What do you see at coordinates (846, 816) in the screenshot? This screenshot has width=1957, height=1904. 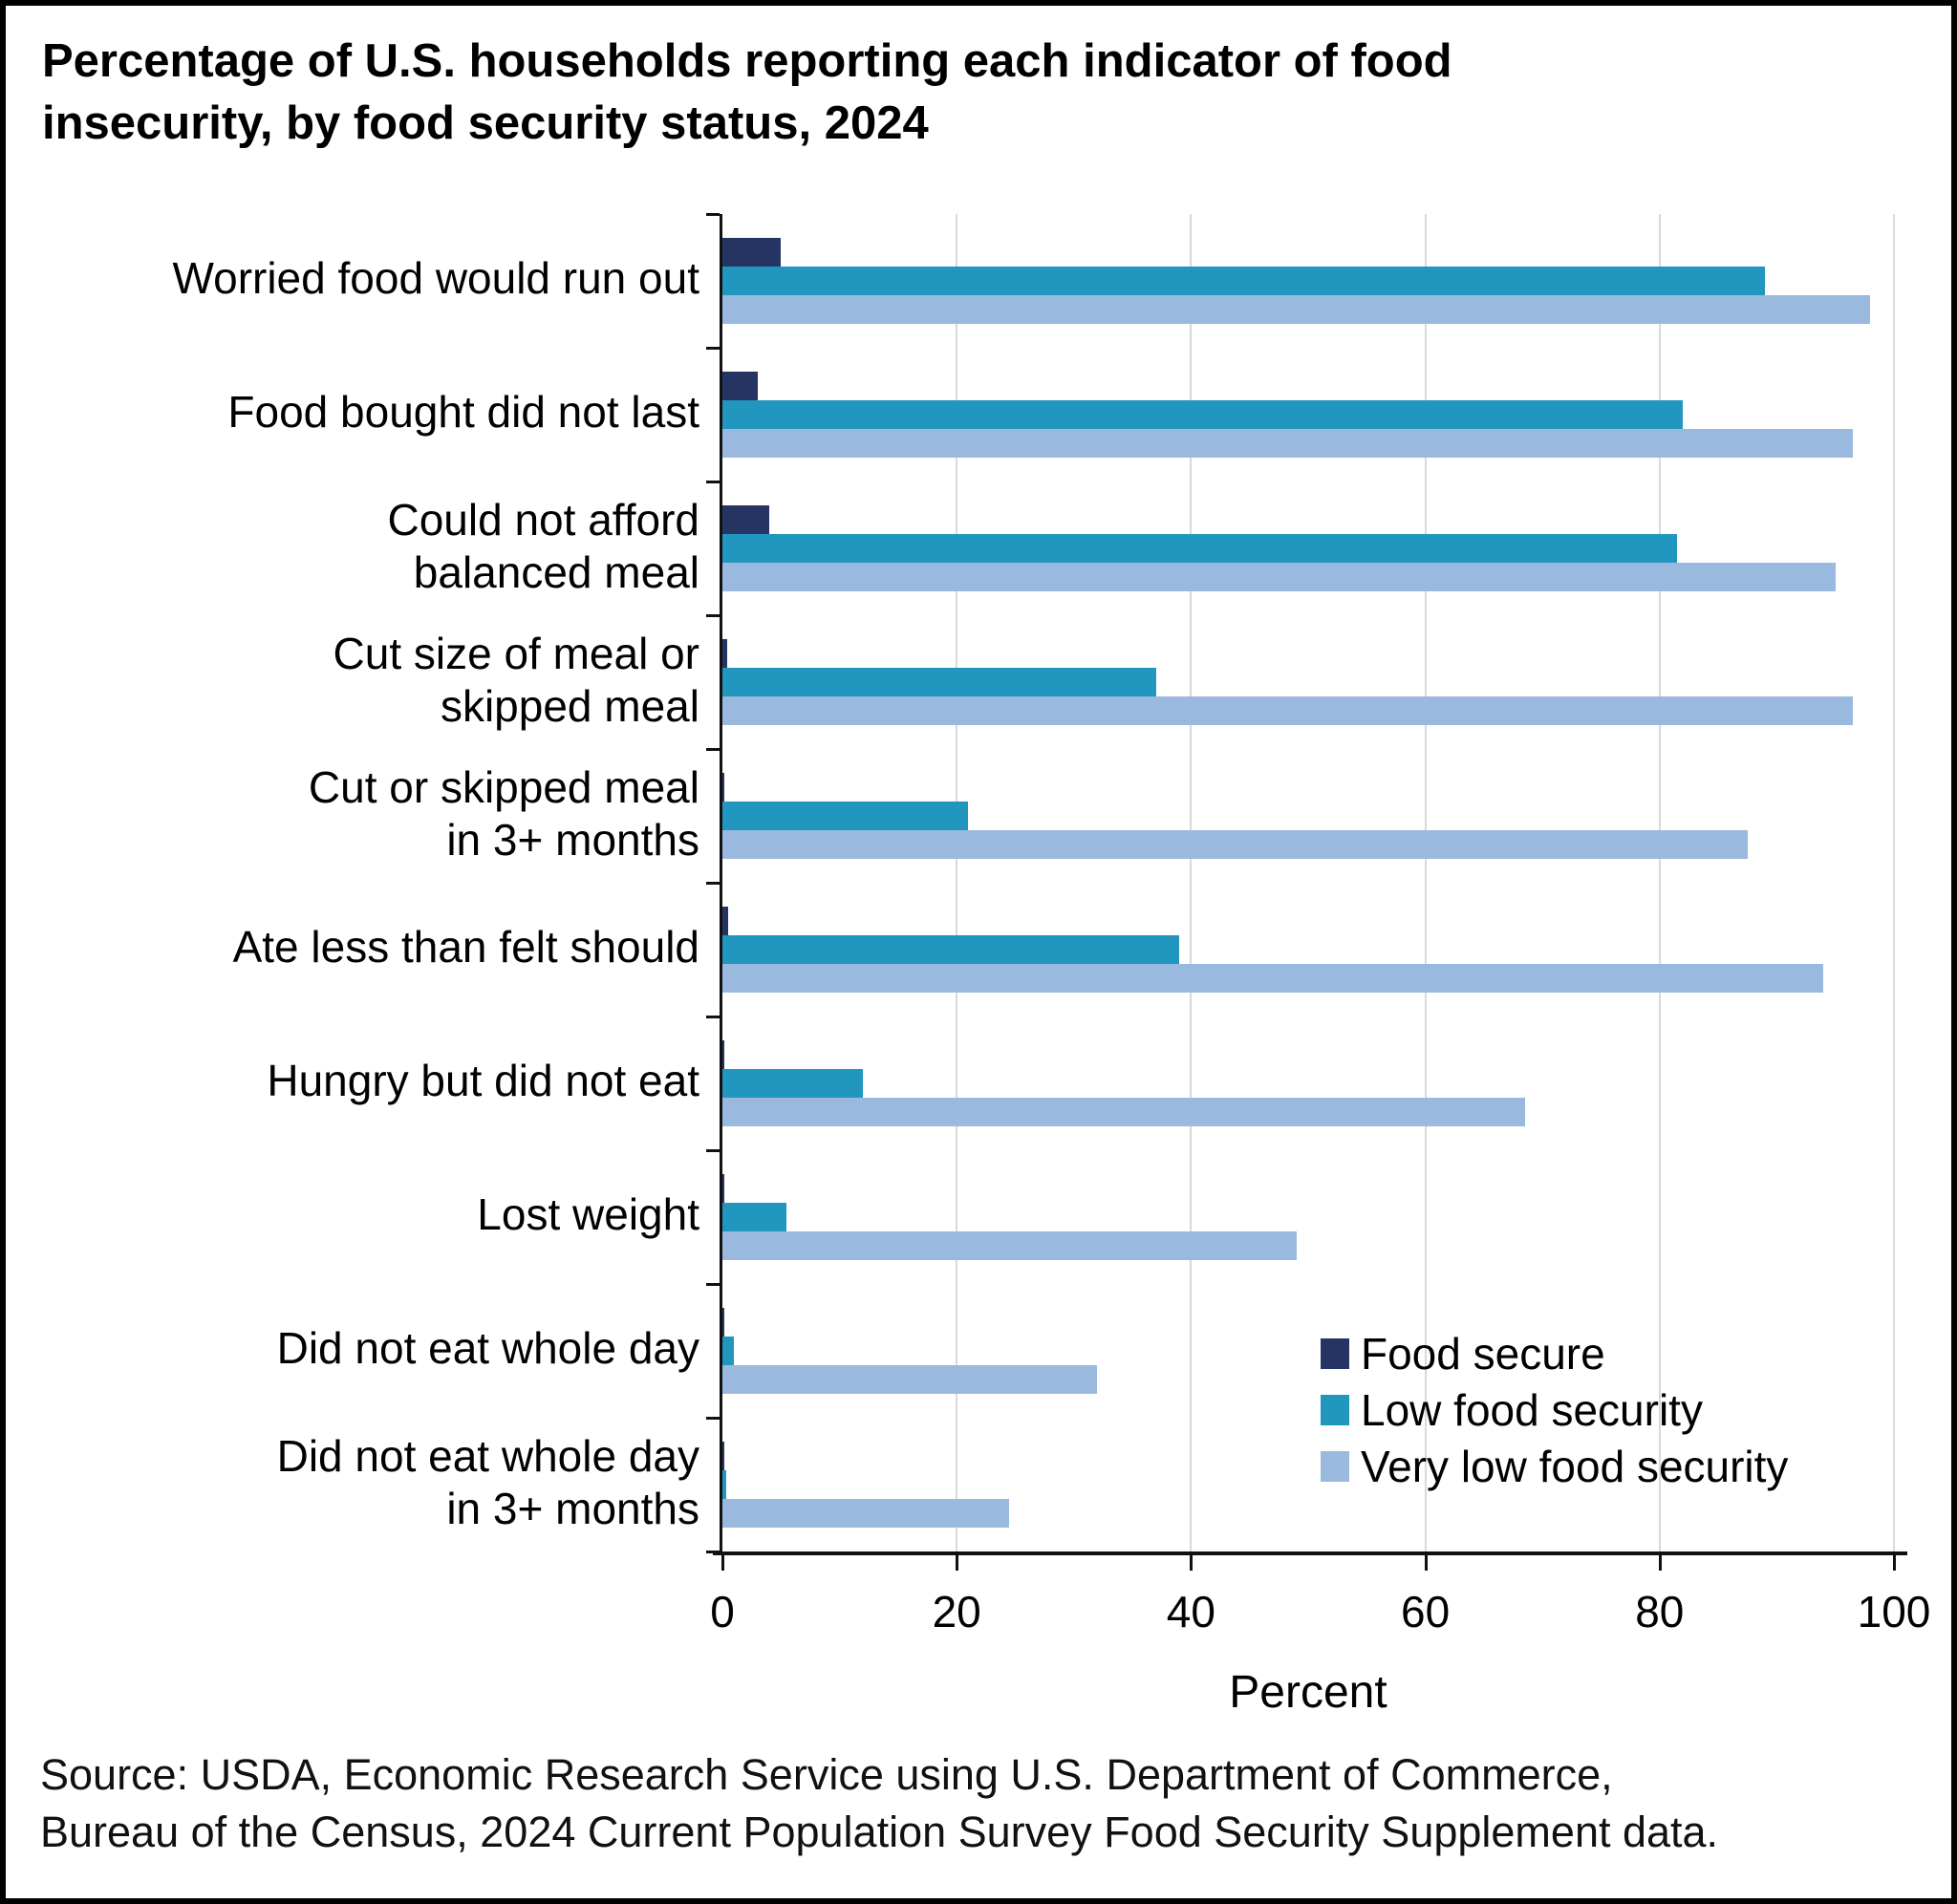 I see `bar-low_food_security-cat4` at bounding box center [846, 816].